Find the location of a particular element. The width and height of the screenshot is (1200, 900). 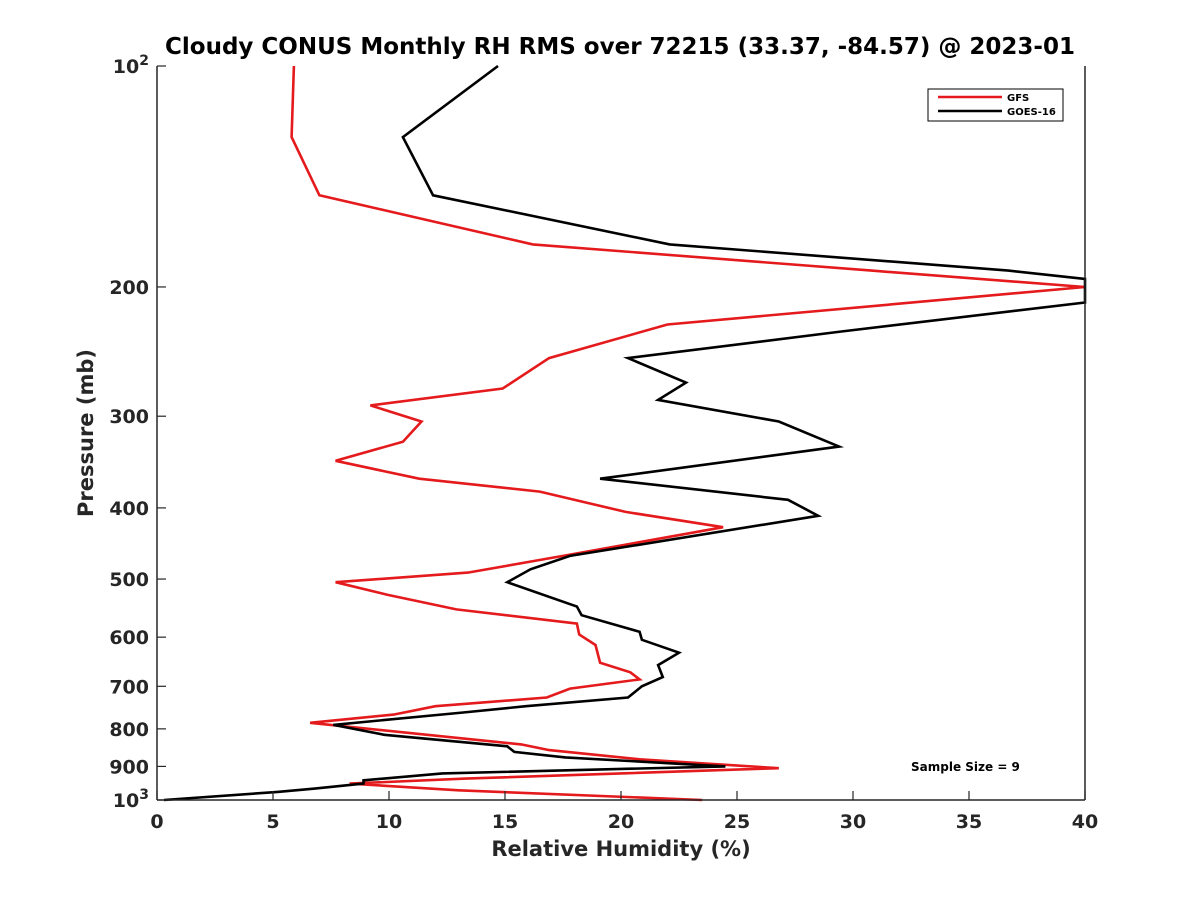

y-tick-label: 500 is located at coordinates (129, 580).